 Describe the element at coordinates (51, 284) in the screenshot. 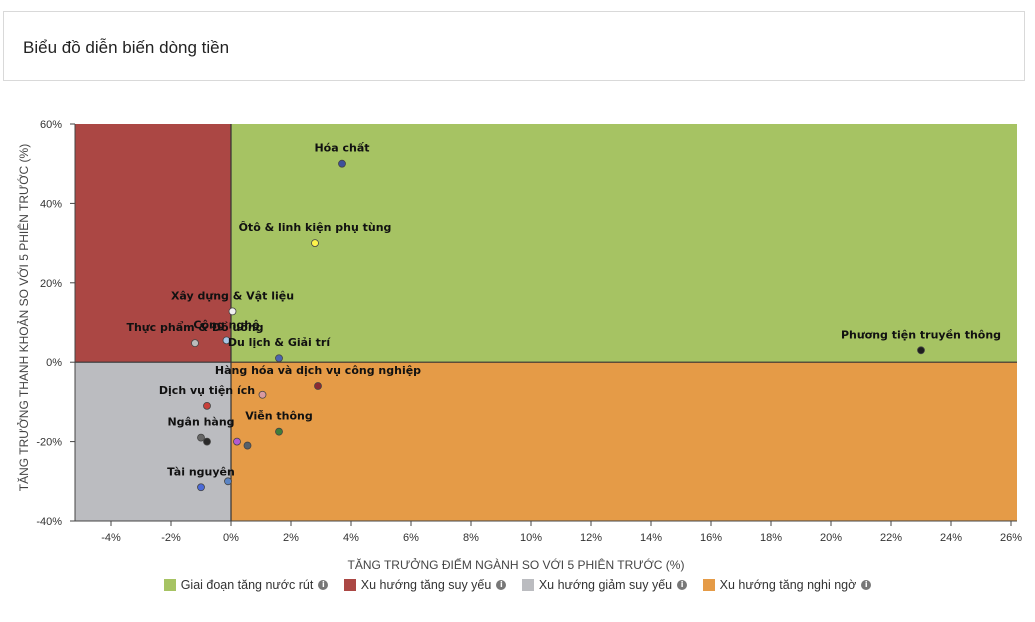

I see `y-tick-label: 20%` at that location.